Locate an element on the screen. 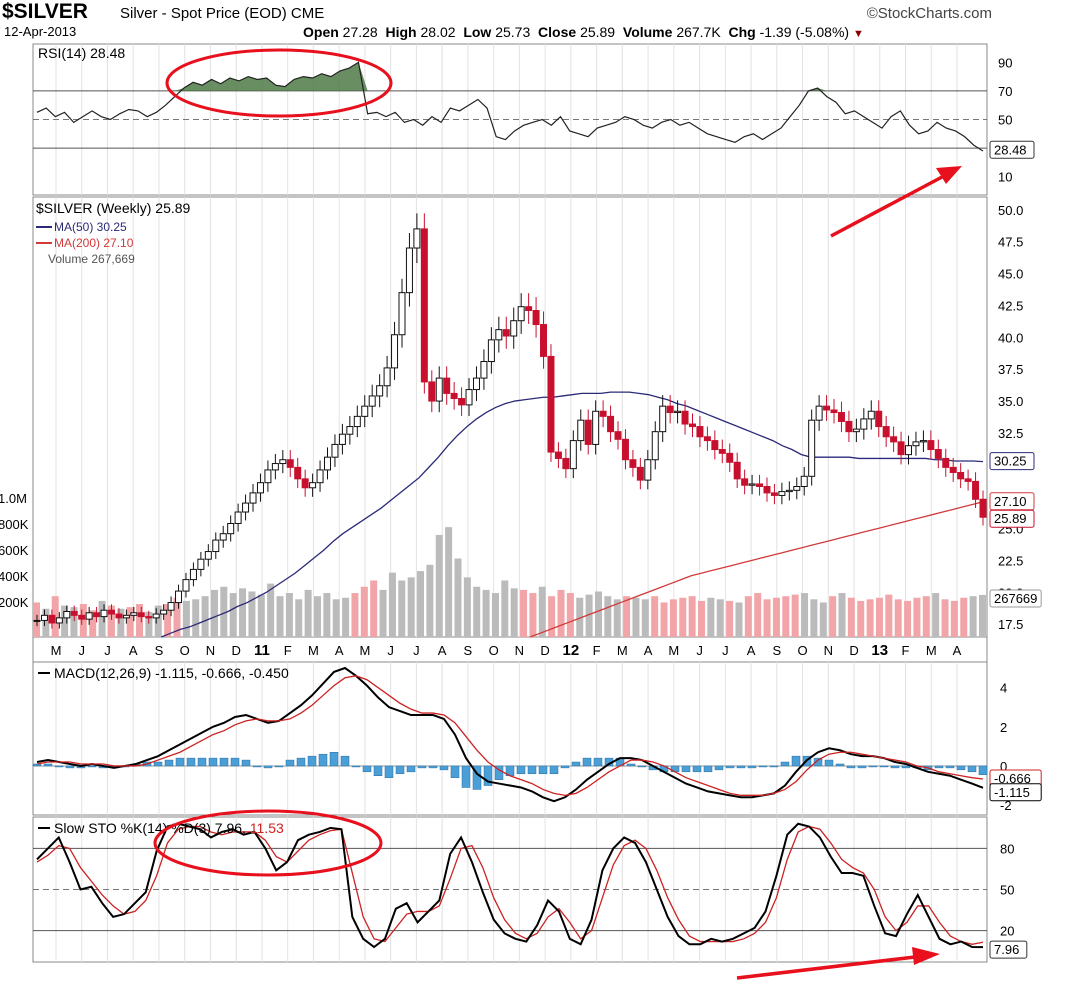  rsi-current-value: 28.48 is located at coordinates (1010, 149).